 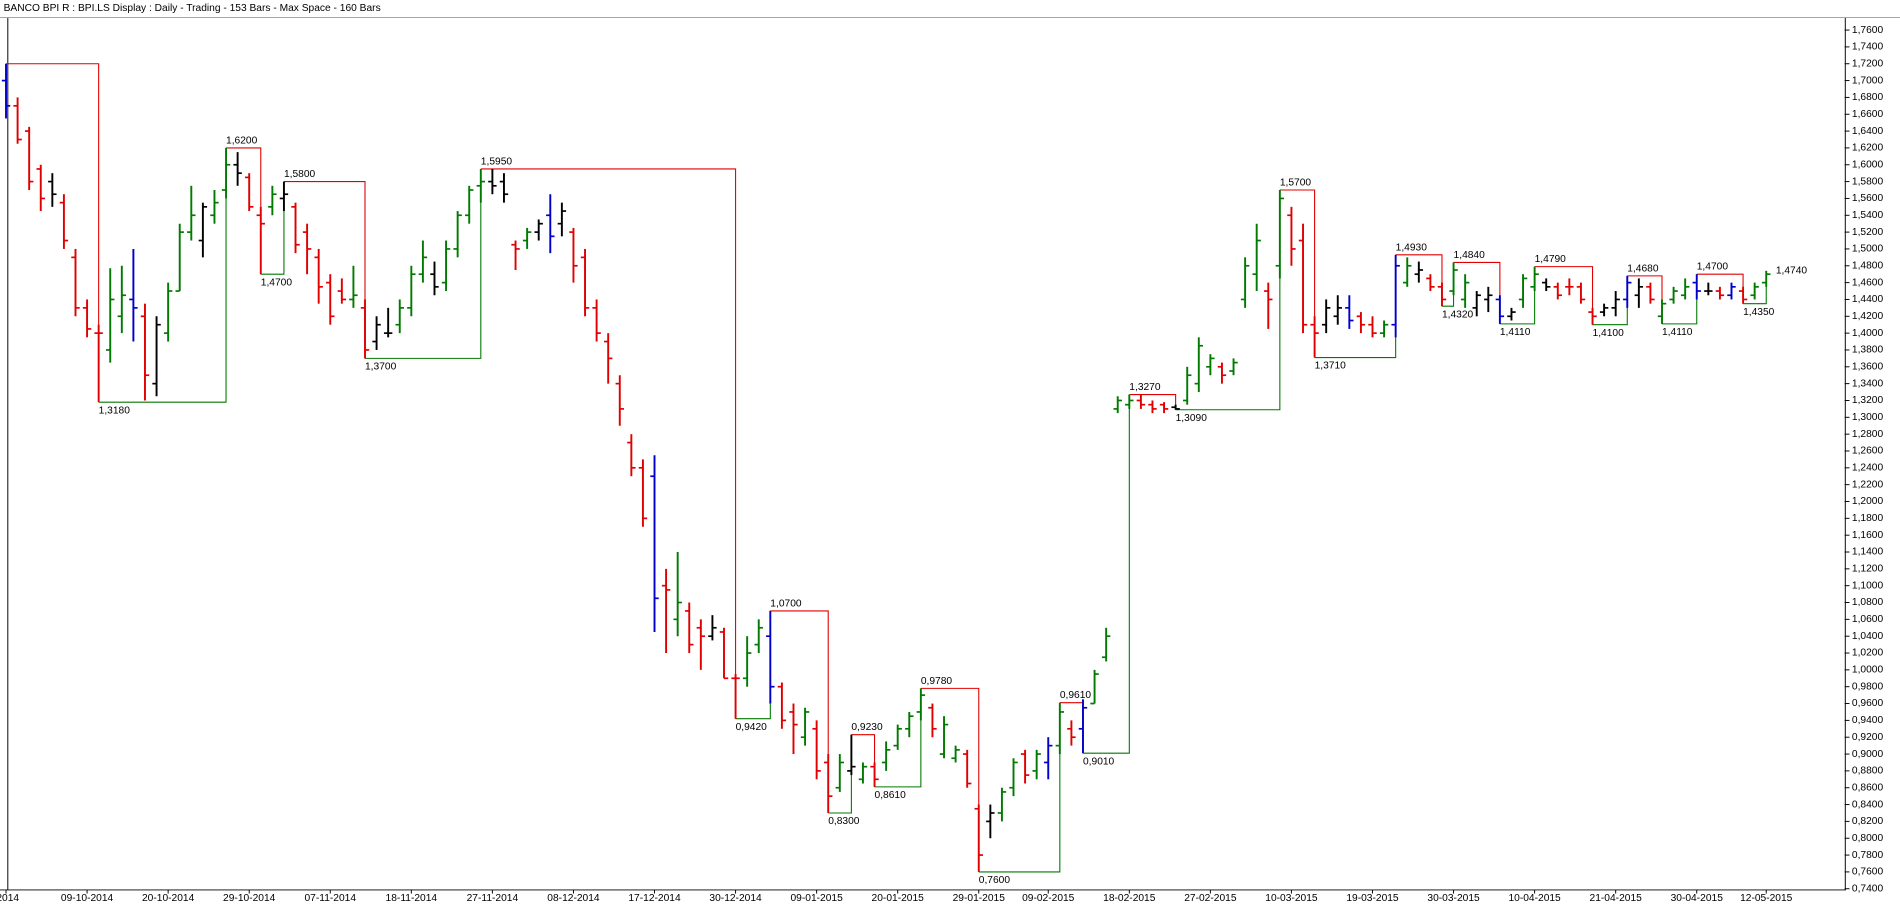 I want to click on y-tick-label: 1,2600, so click(x=1868, y=451).